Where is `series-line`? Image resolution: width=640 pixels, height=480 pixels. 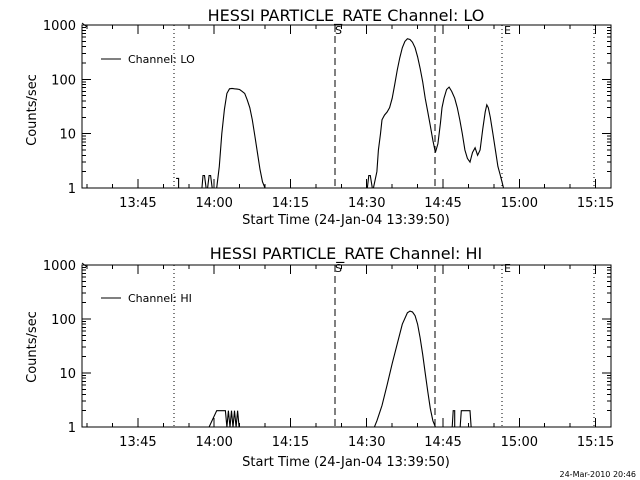
series-line is located at coordinates (340, 368).